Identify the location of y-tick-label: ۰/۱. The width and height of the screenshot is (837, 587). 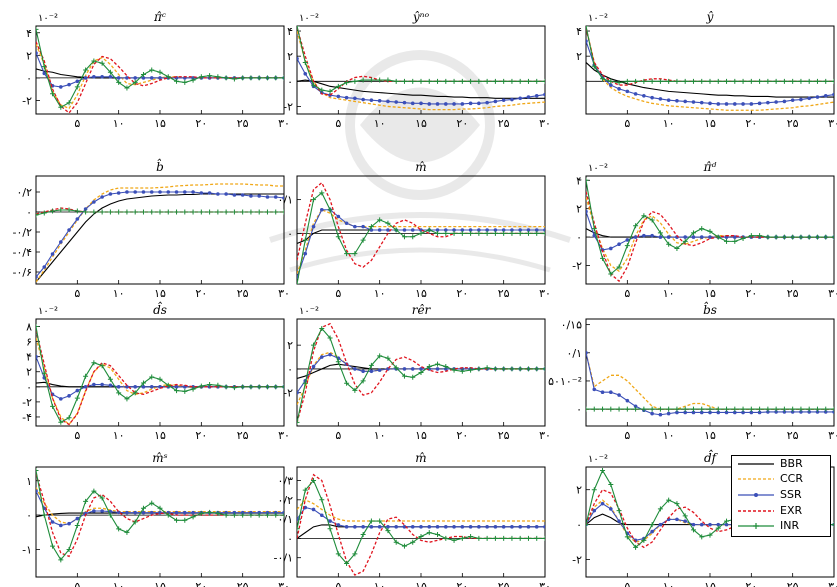
(574, 353).